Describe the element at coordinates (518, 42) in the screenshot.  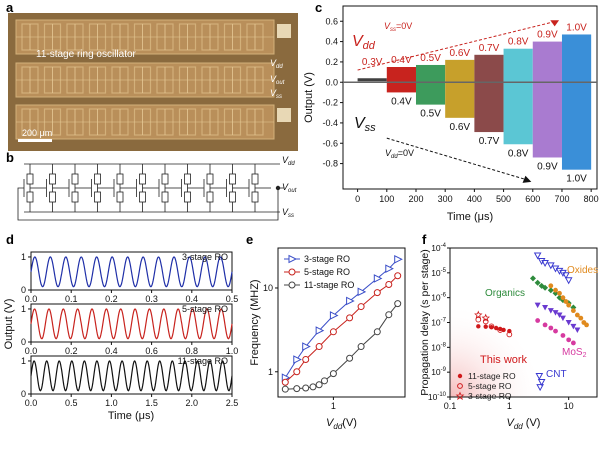
I see `vdd-bar-label-5: 0.8V` at that location.